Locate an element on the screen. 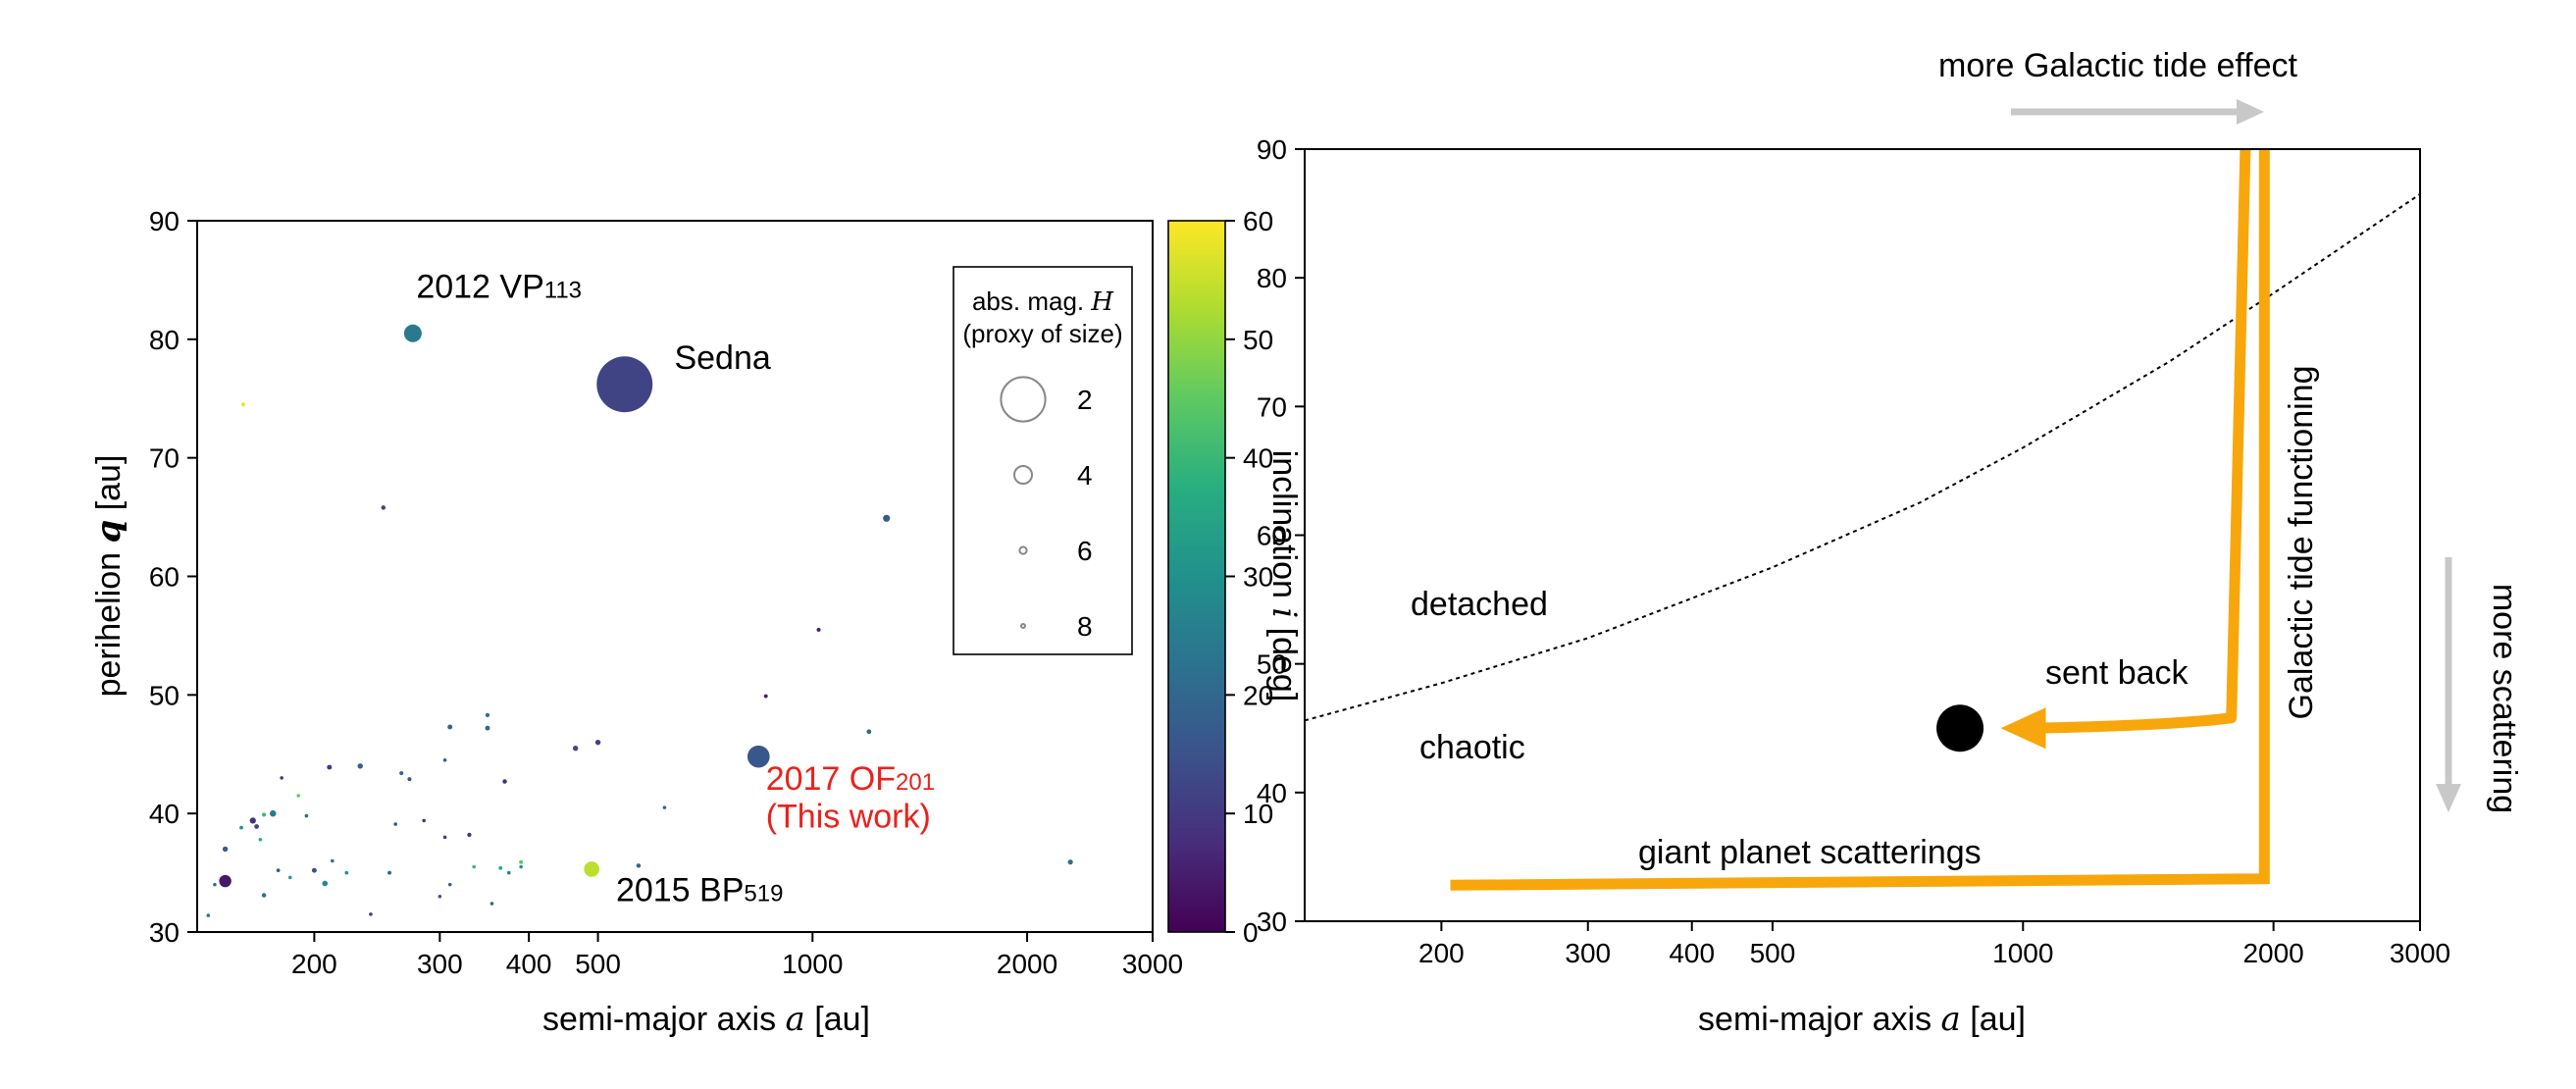  colorbar-tick-label: 10 is located at coordinates (1258, 814).